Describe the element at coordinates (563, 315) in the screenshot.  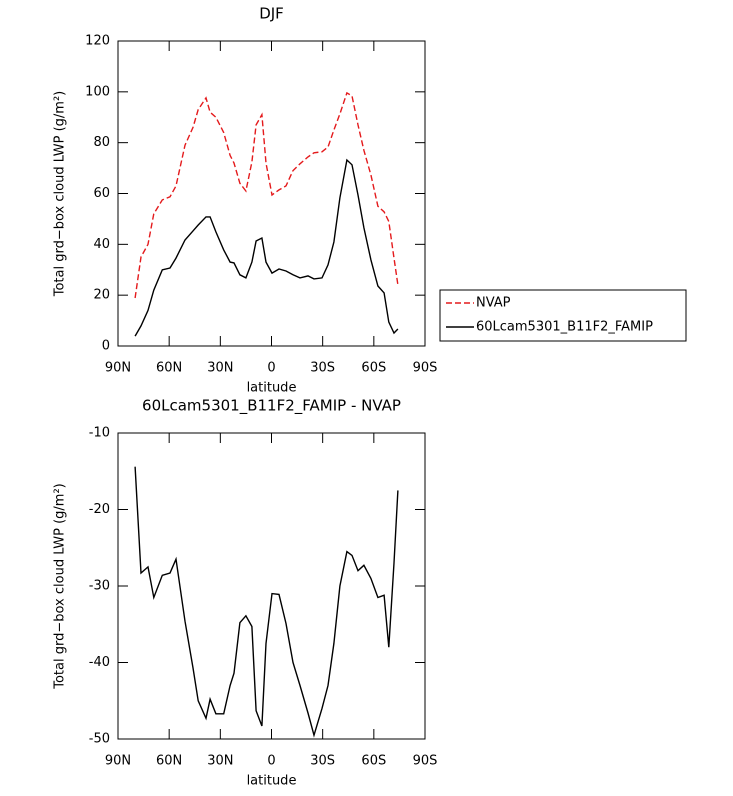
I see `legend-box` at that location.